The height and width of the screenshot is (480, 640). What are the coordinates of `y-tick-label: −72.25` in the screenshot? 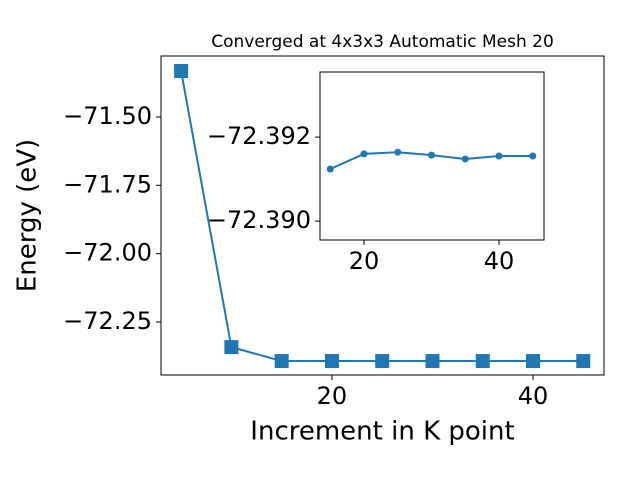 It's located at (107, 321).